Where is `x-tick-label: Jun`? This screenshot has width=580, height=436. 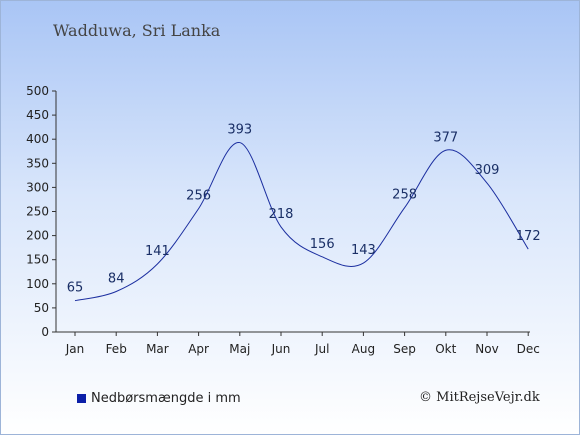
x-tick-label: Jun is located at coordinates (281, 349).